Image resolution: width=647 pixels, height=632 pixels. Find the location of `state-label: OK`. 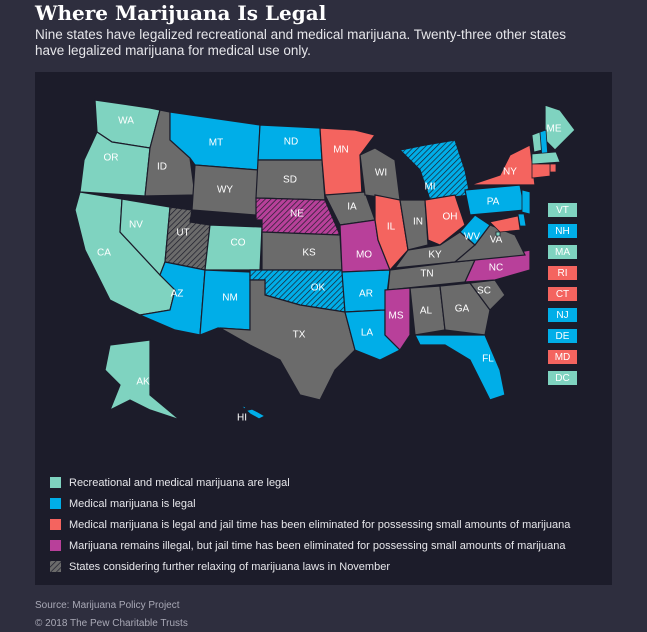

state-label: OK is located at coordinates (318, 288).